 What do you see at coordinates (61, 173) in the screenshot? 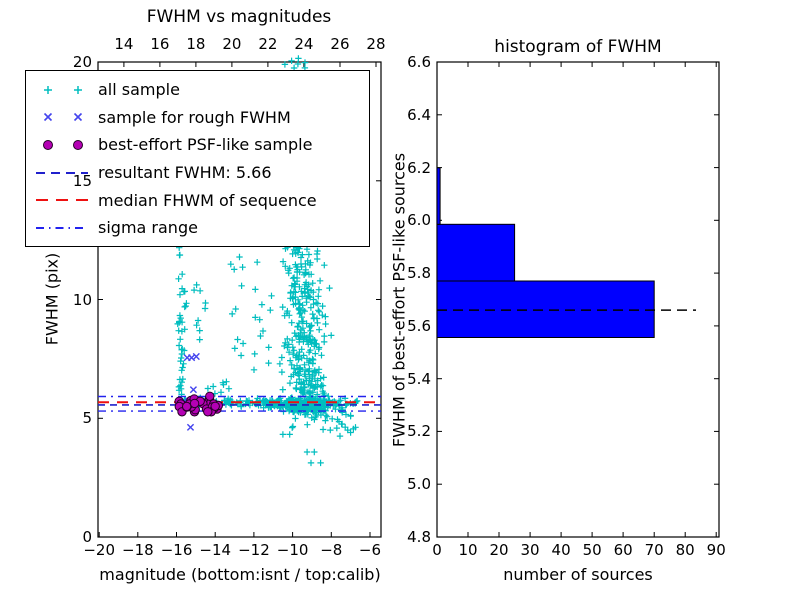
I see `blue-dashed-line-icon` at bounding box center [61, 173].